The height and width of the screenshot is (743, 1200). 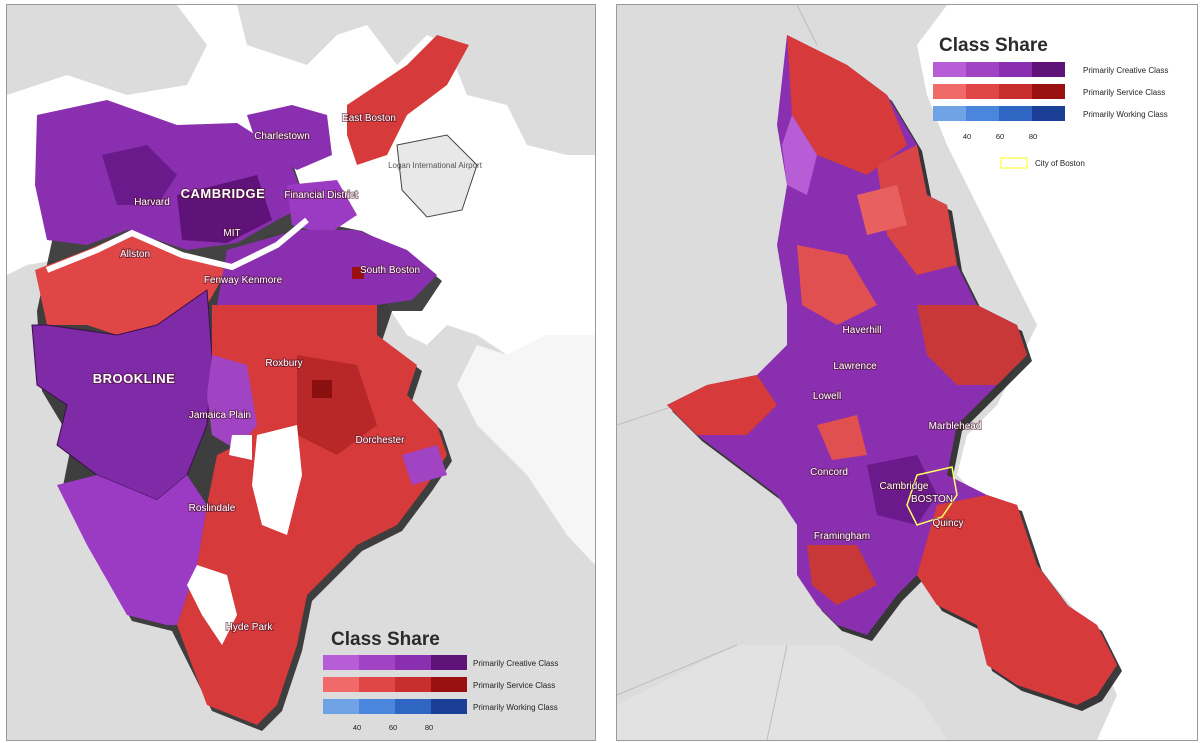 What do you see at coordinates (321, 195) in the screenshot?
I see `label-financial-district: Financial District` at bounding box center [321, 195].